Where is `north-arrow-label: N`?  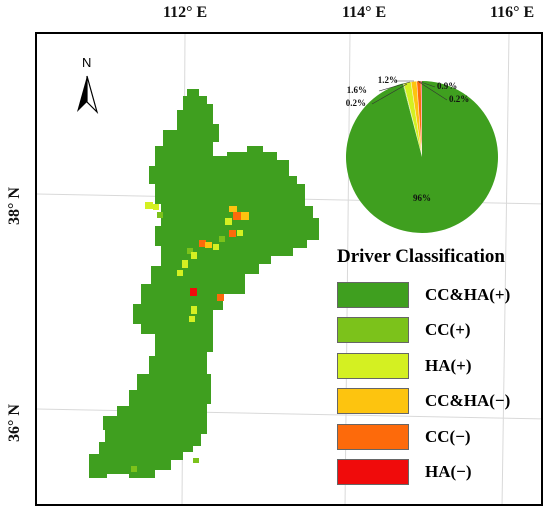
north-arrow-label: N is located at coordinates (86, 62).